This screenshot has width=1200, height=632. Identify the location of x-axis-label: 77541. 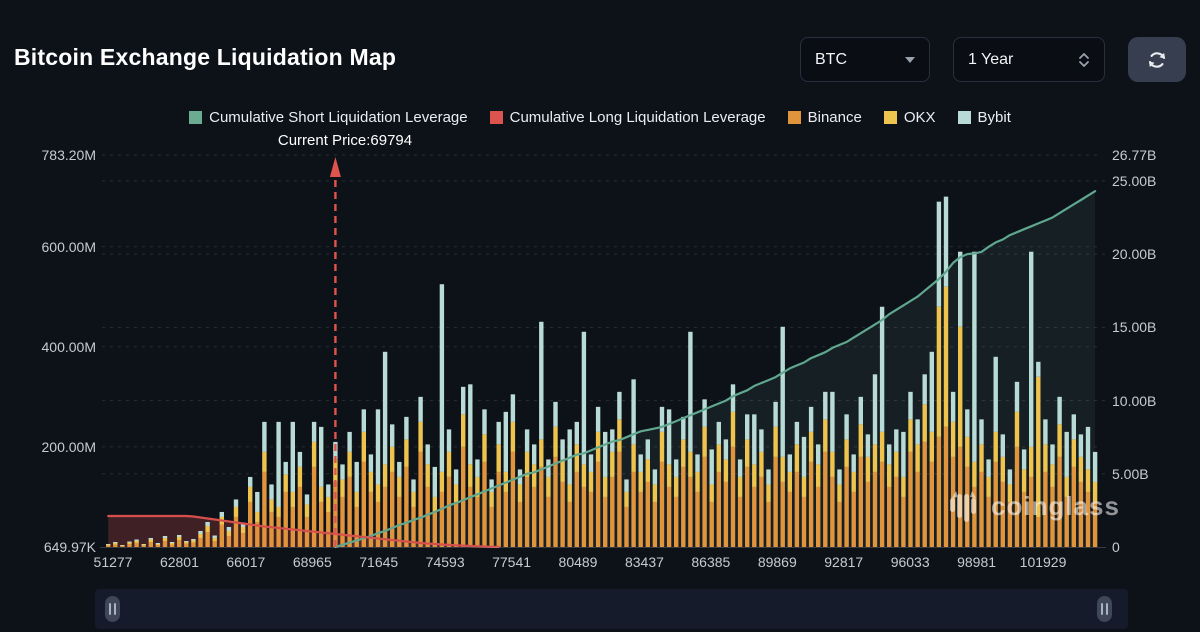
(512, 562).